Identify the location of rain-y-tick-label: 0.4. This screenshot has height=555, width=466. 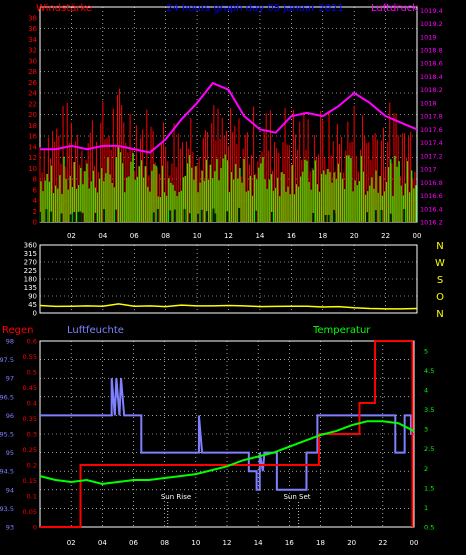
(32, 404).